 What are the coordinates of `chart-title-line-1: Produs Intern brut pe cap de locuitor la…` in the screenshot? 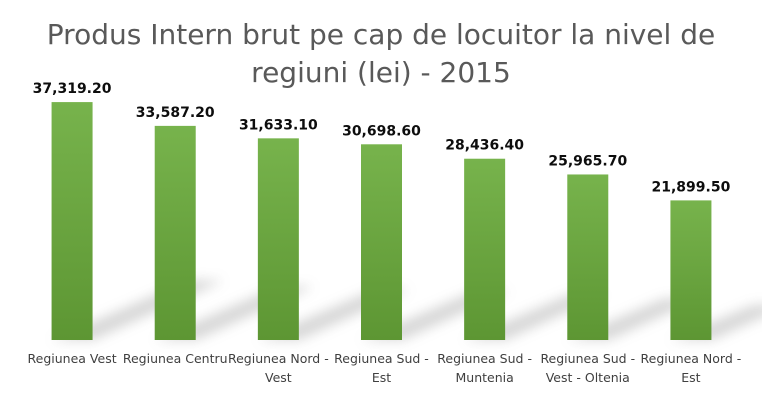 It's located at (381, 34).